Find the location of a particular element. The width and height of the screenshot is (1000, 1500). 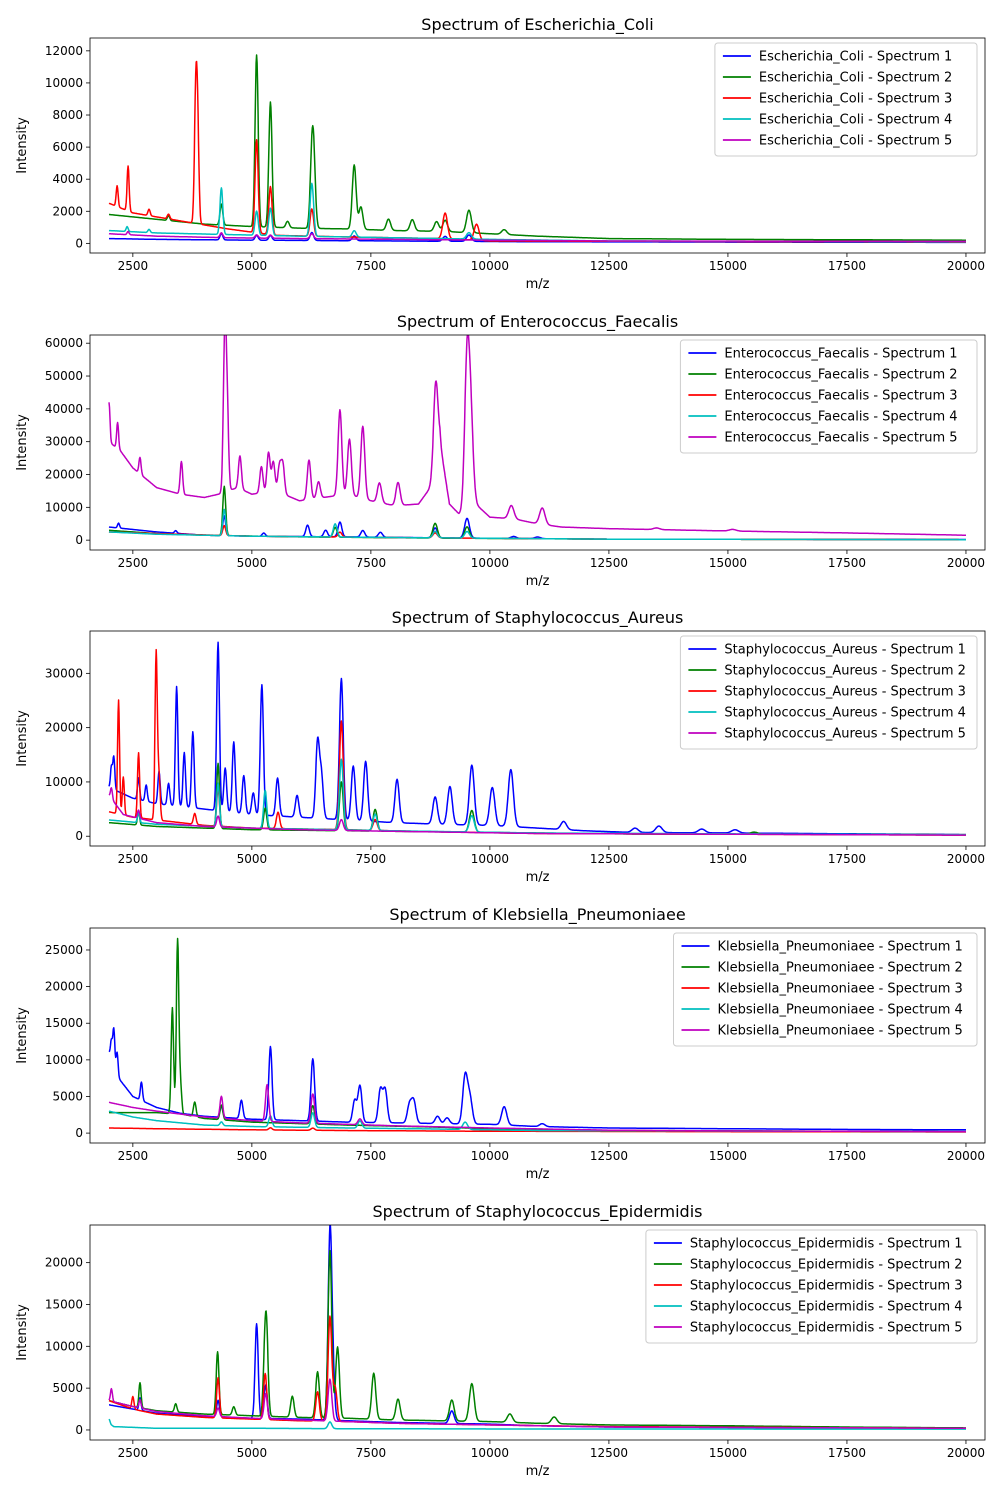

legend-label: Klebsiella_Pneumoniaee - Spectrum 1 is located at coordinates (840, 947).